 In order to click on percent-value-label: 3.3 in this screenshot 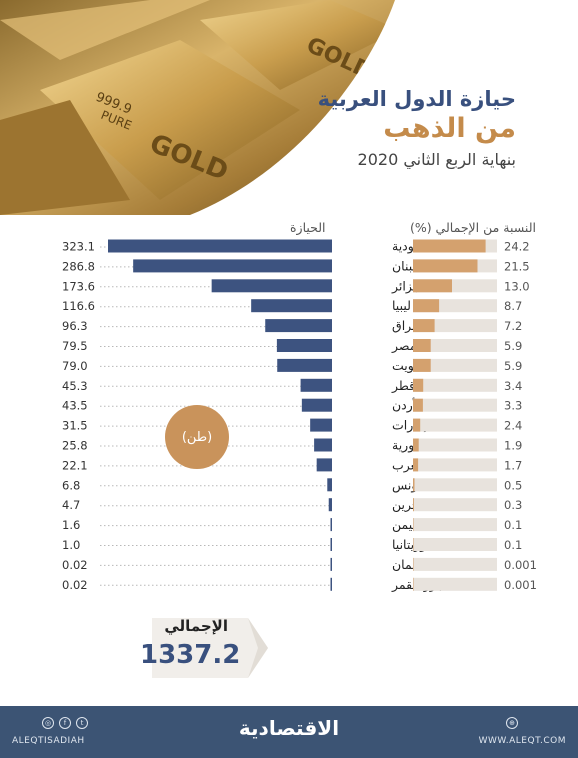, I will do `click(513, 406)`.